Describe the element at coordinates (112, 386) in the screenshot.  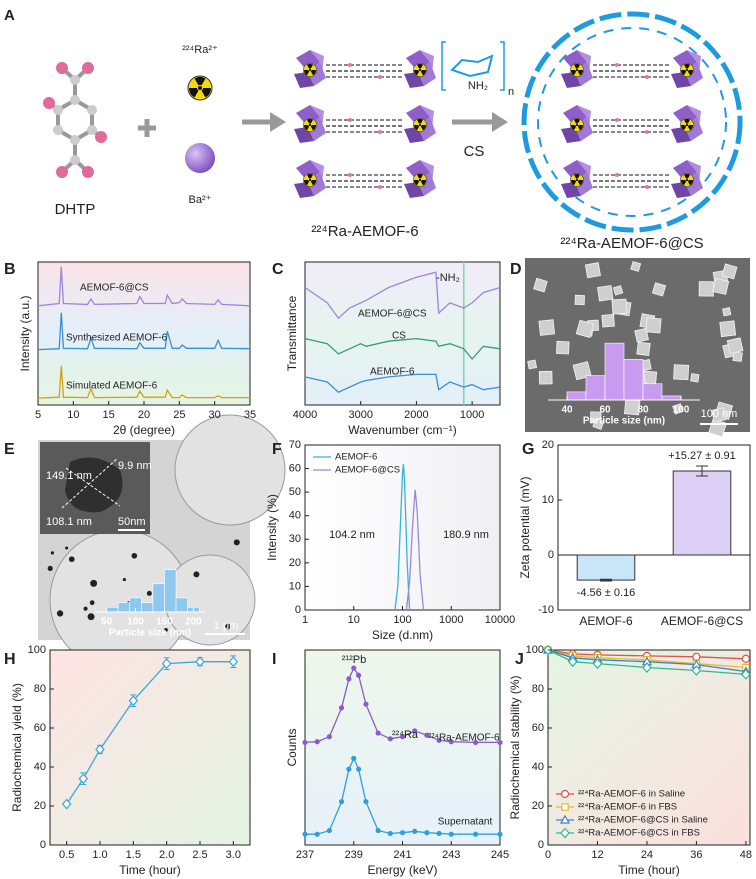
I see `series-label: Simulated AEMOF-6` at that location.